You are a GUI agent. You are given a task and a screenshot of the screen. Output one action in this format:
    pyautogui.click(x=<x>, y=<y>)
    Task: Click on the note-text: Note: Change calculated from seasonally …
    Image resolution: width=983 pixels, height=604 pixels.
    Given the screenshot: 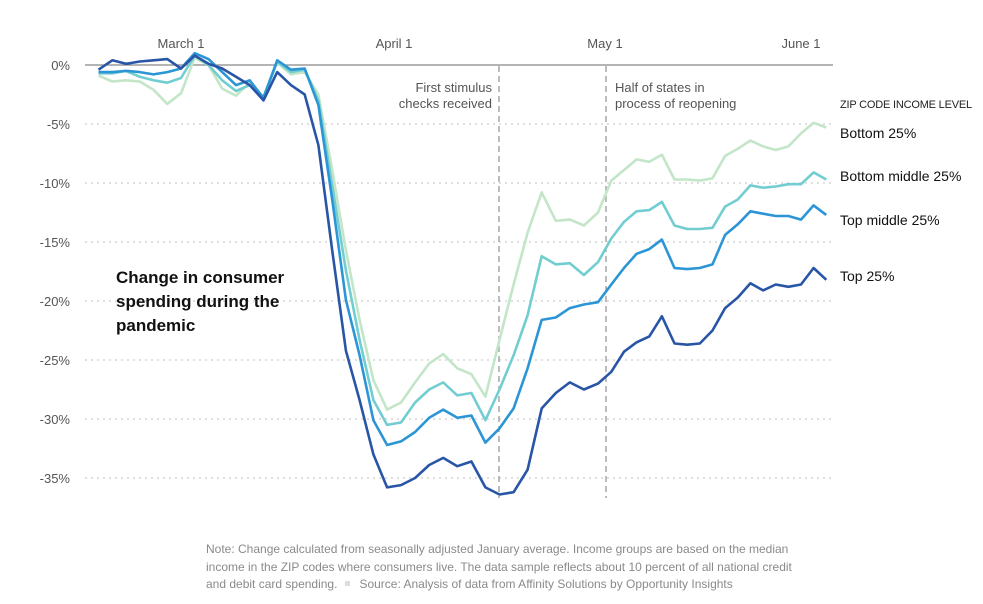 What is the action you would take?
    pyautogui.click(x=499, y=566)
    